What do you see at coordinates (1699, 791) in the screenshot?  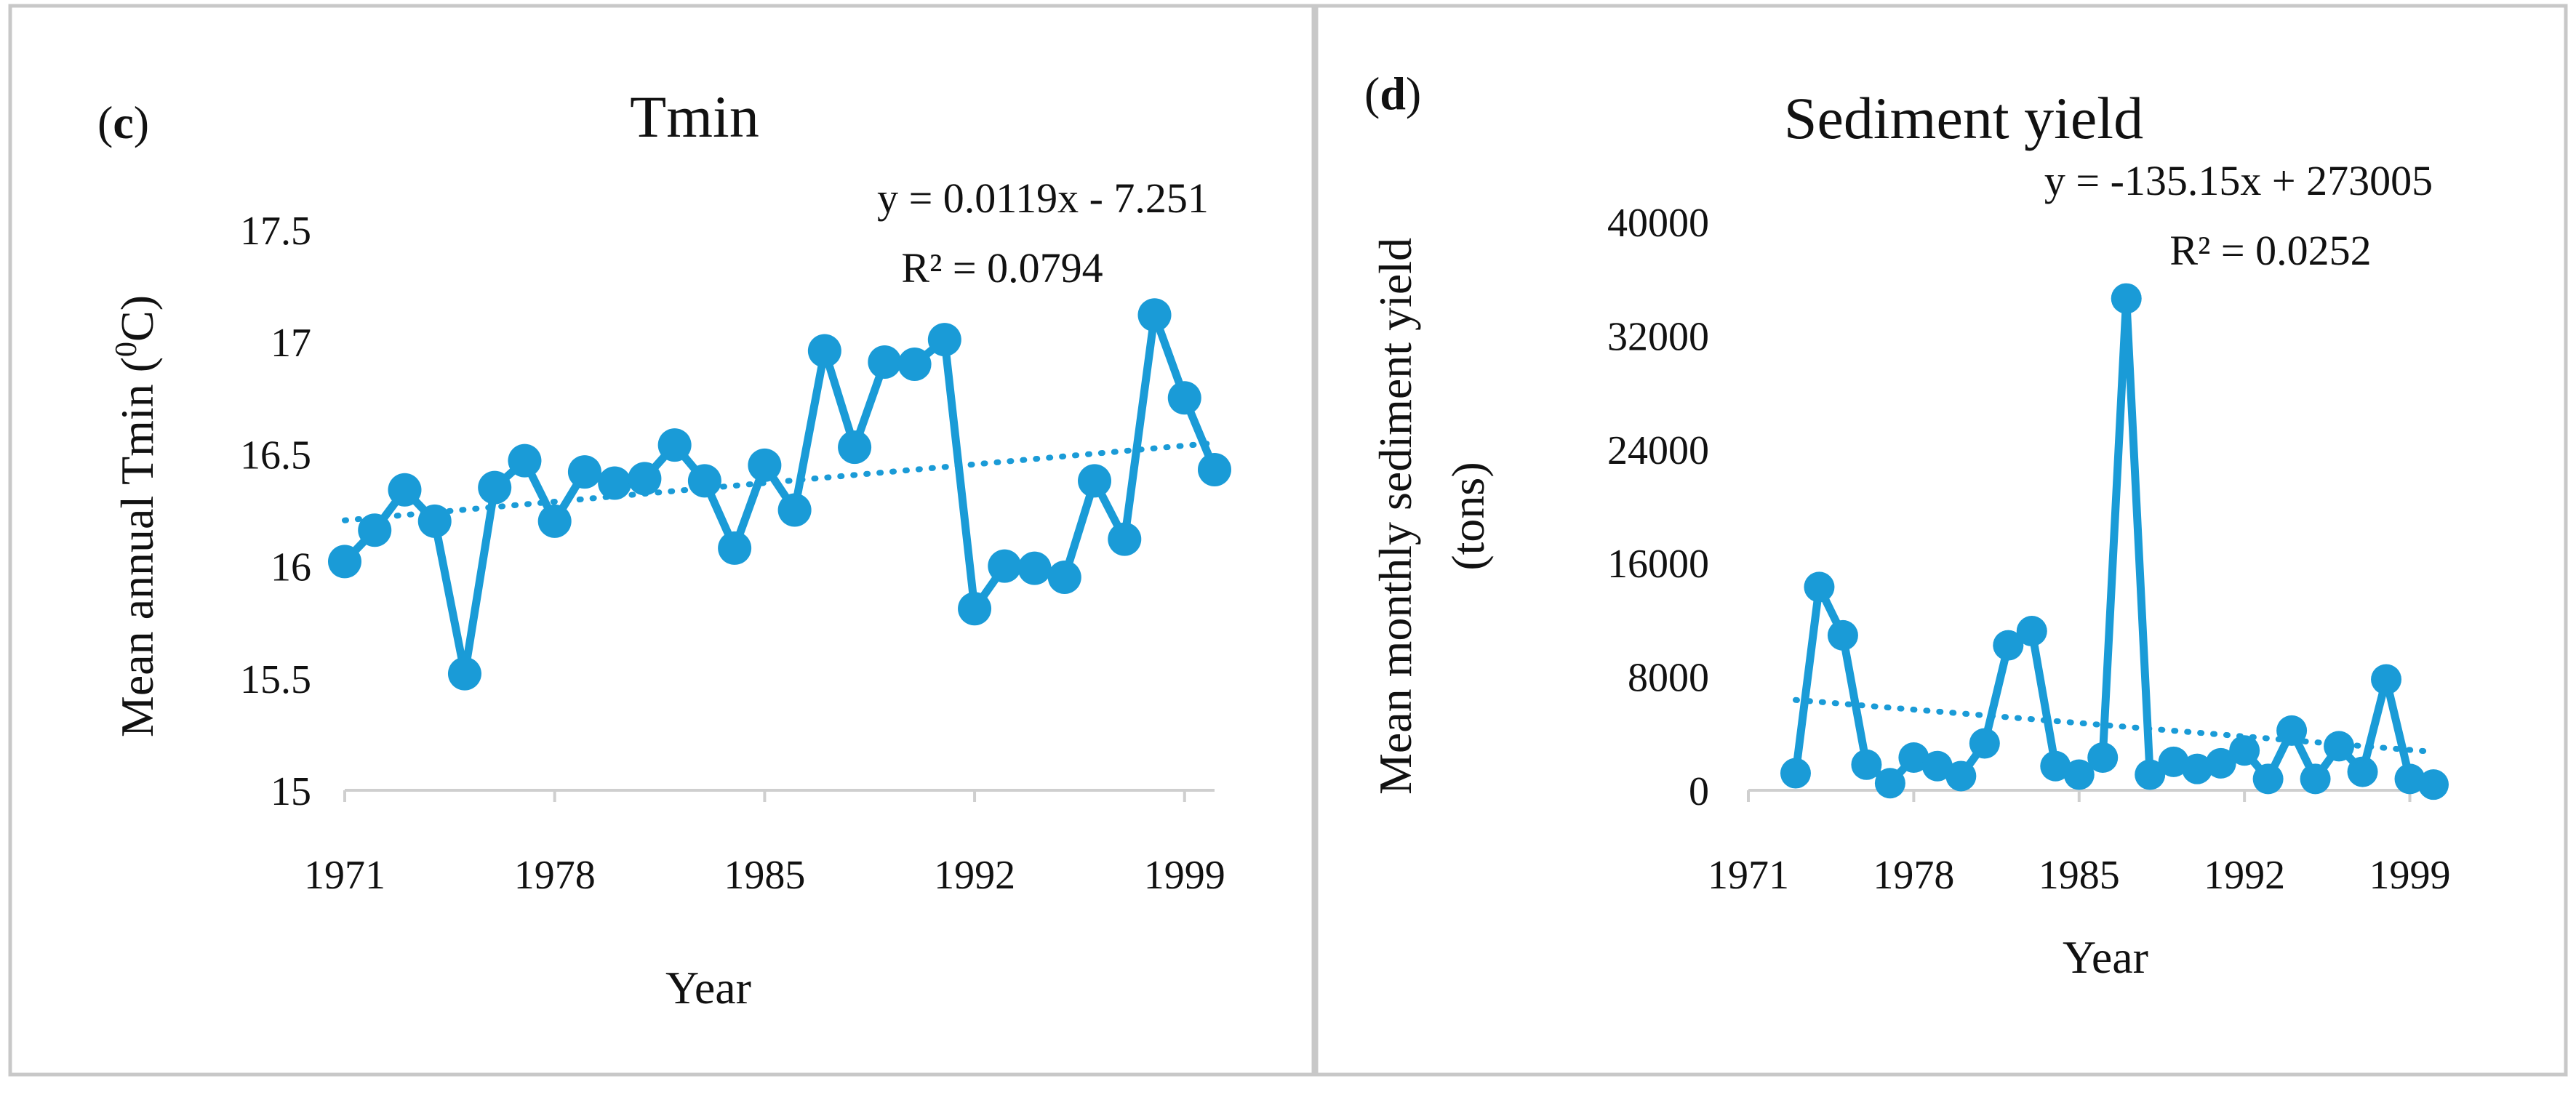 I see `y-tick-label: 0` at bounding box center [1699, 791].